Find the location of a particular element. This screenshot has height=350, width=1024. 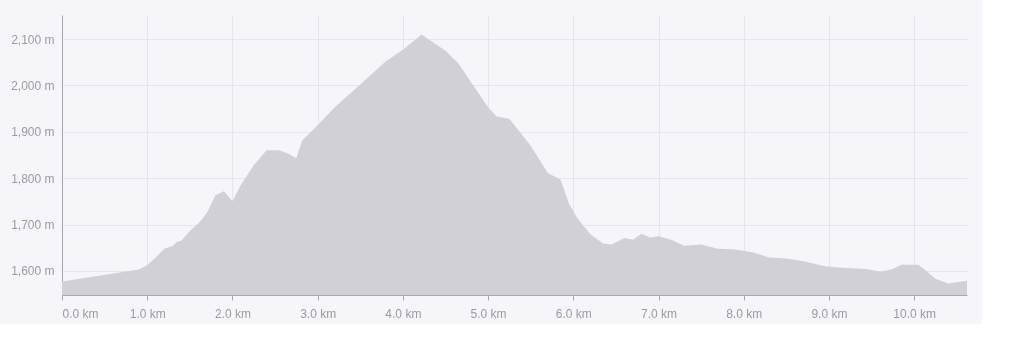

y-tick-label: 1,700 m is located at coordinates (33, 225).